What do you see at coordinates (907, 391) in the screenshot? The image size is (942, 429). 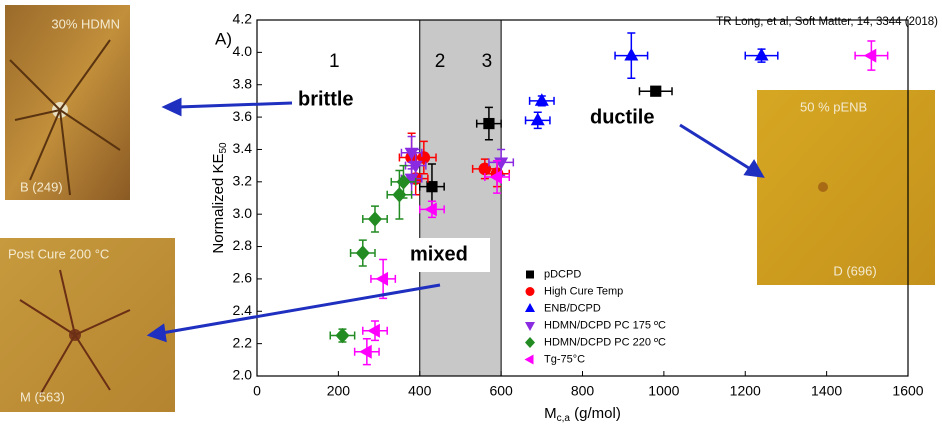 I see `x-tick-label: 1600` at bounding box center [907, 391].